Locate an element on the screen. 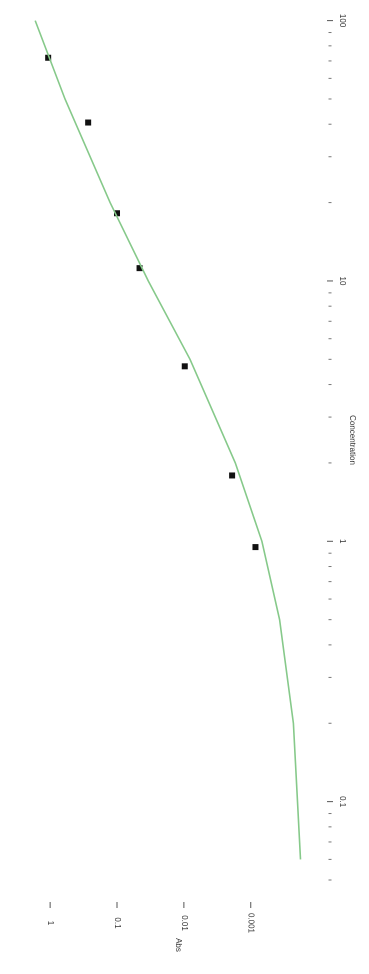 The image size is (369, 974). y-tick-label: 1 is located at coordinates (50, 923).